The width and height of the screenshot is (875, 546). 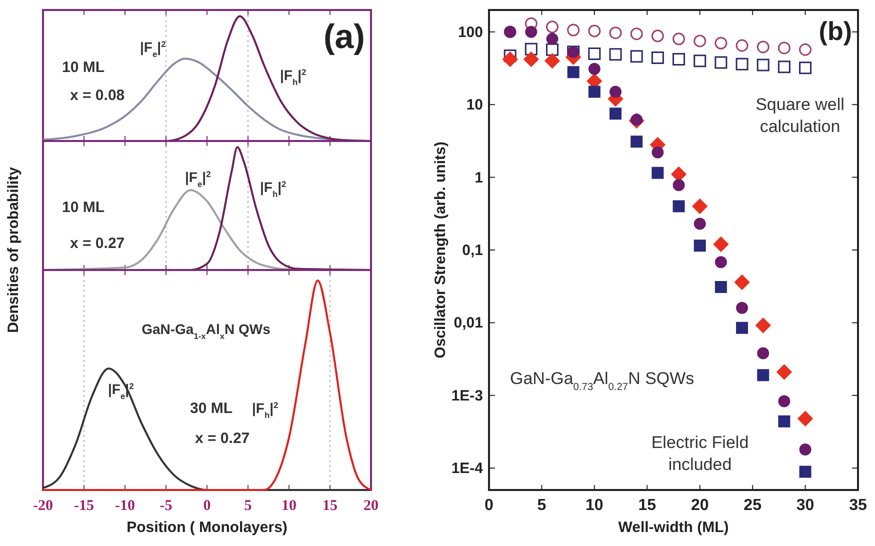 I want to click on x-tick-label: 30, so click(x=805, y=505).